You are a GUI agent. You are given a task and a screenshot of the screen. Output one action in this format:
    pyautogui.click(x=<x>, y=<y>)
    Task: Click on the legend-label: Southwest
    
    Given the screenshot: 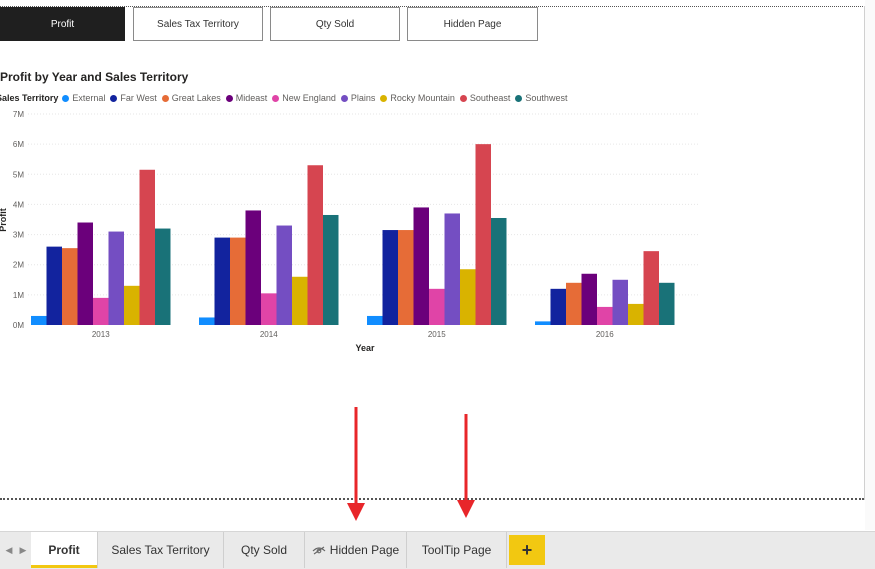 What is the action you would take?
    pyautogui.click(x=546, y=98)
    